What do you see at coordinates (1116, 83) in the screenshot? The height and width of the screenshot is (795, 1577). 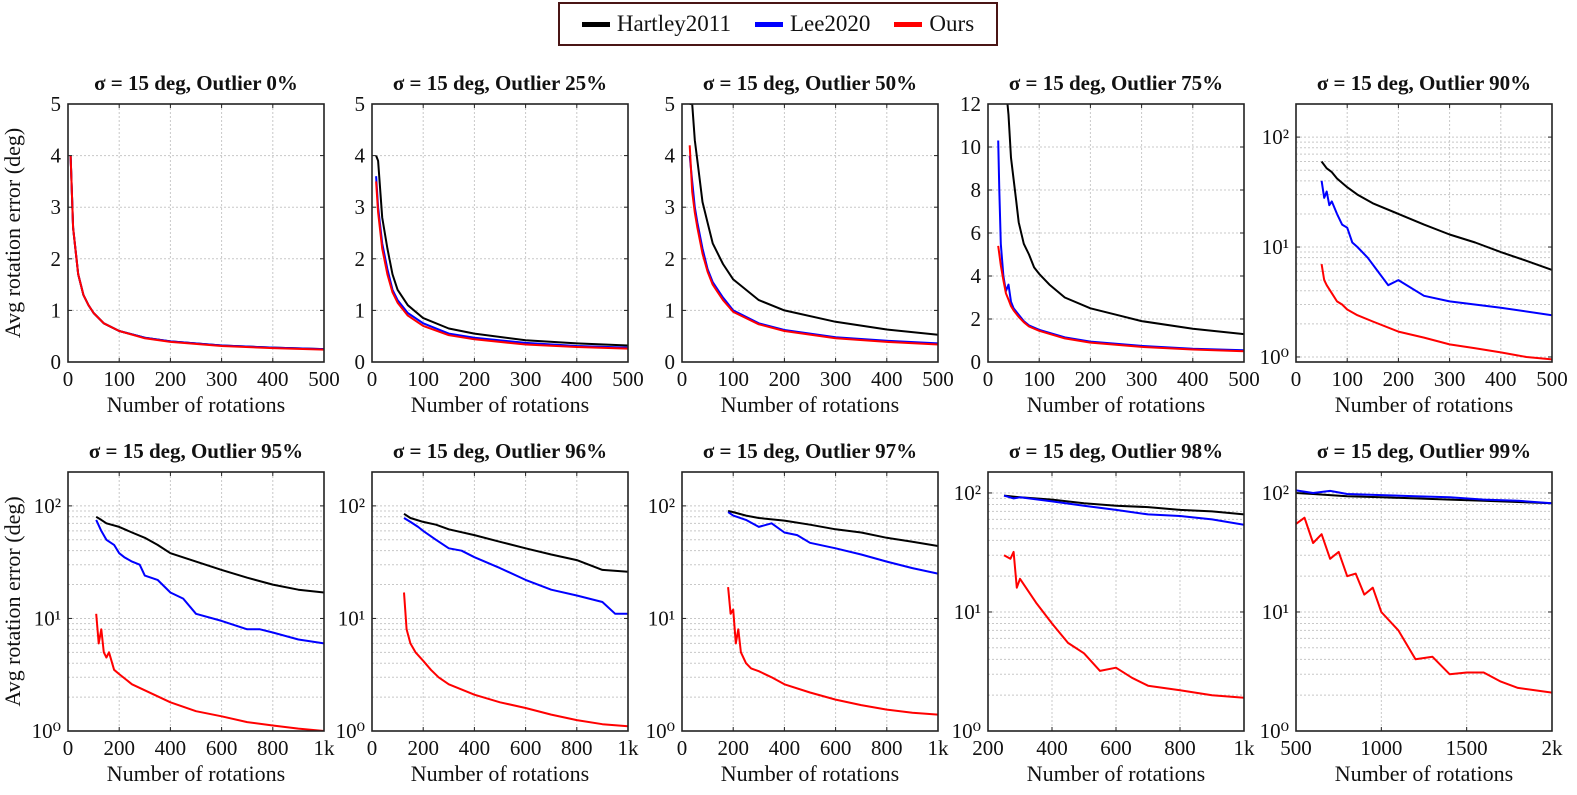 I see `chart-title: σ = 15 deg, Outlier 75%` at bounding box center [1116, 83].